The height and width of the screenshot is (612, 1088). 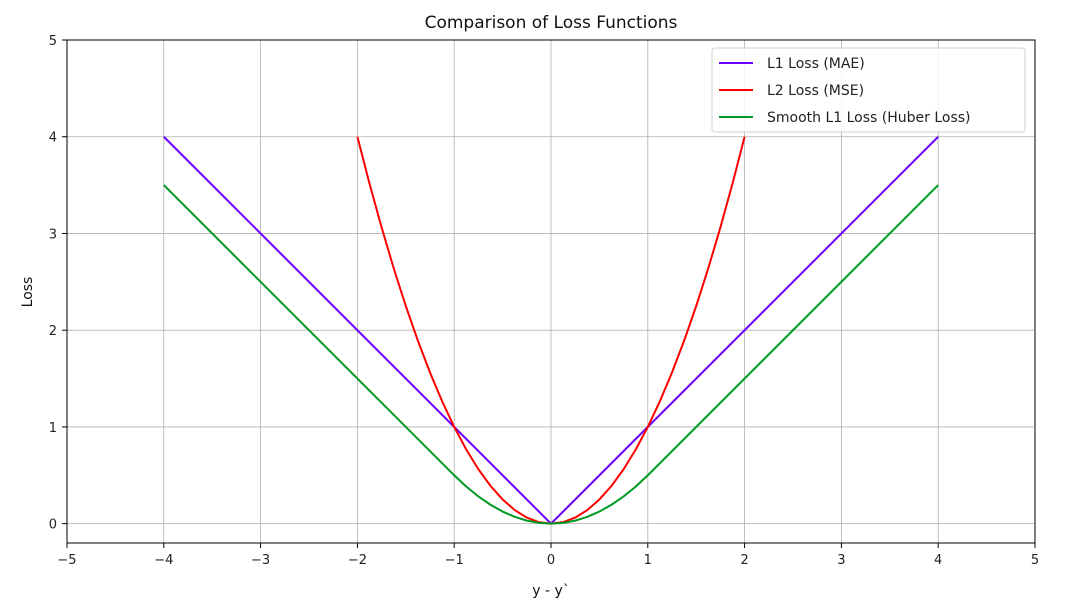 What do you see at coordinates (53, 41) in the screenshot?
I see `y-tick-label: 5` at bounding box center [53, 41].